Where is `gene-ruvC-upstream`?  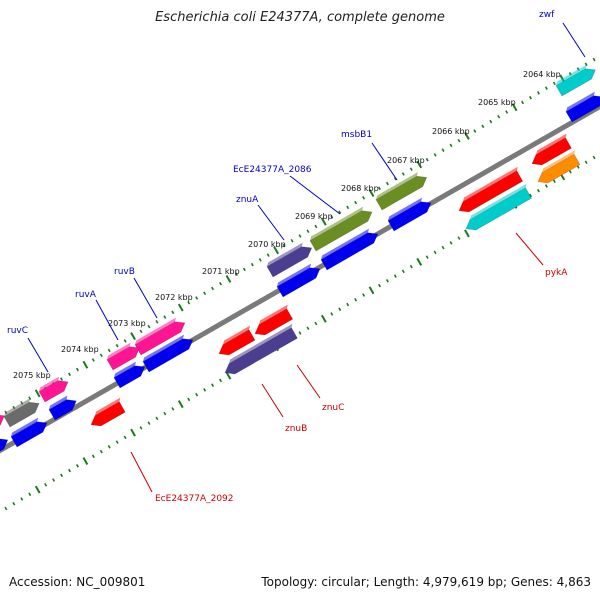
gene-ruvC-upstream is located at coordinates (53, 391).